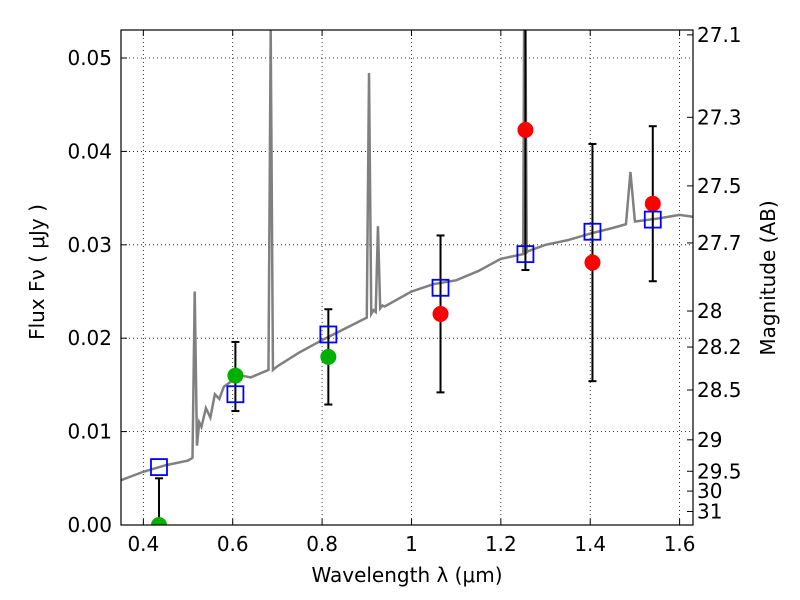 This screenshot has height=600, width=800. What do you see at coordinates (89, 432) in the screenshot?
I see `y-tick-label: 0.01` at bounding box center [89, 432].